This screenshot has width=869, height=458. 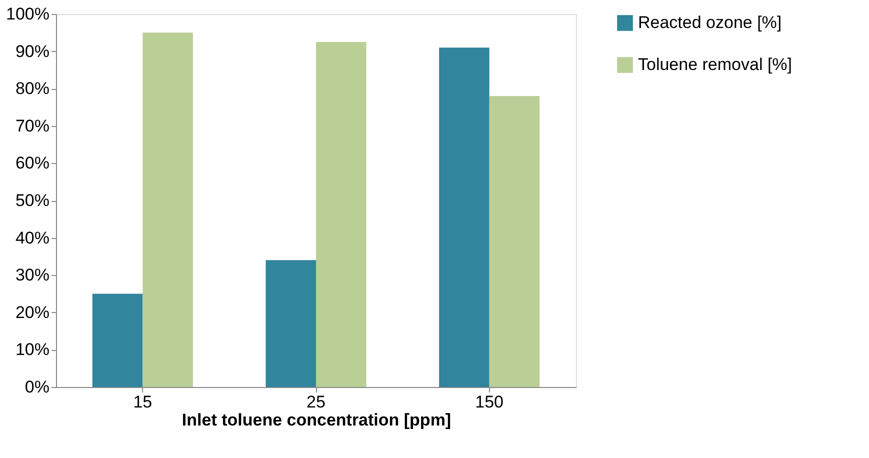 What do you see at coordinates (317, 420) in the screenshot?
I see `x-axis-title: Inlet toluene concentration [ppm]` at bounding box center [317, 420].